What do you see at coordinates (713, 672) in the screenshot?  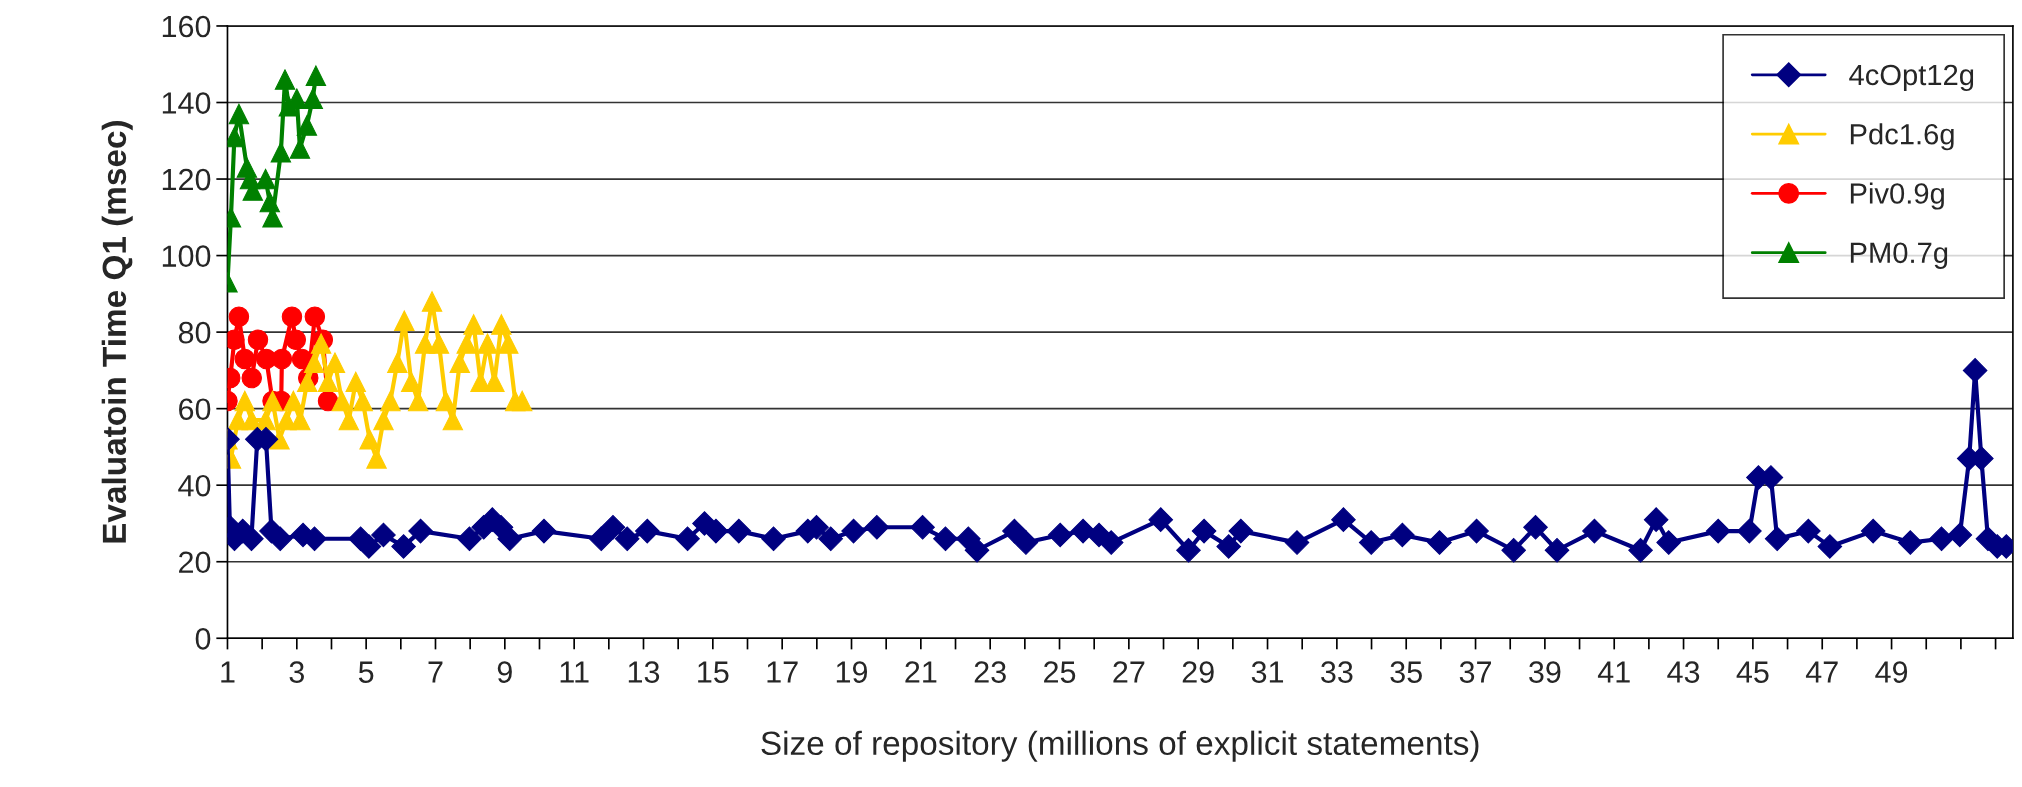 I see `x-tick-label: 15` at bounding box center [713, 672].